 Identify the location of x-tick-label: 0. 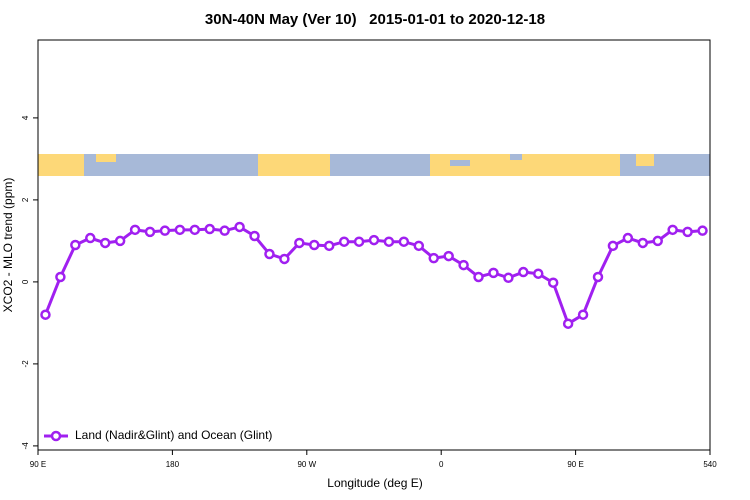
(441, 464).